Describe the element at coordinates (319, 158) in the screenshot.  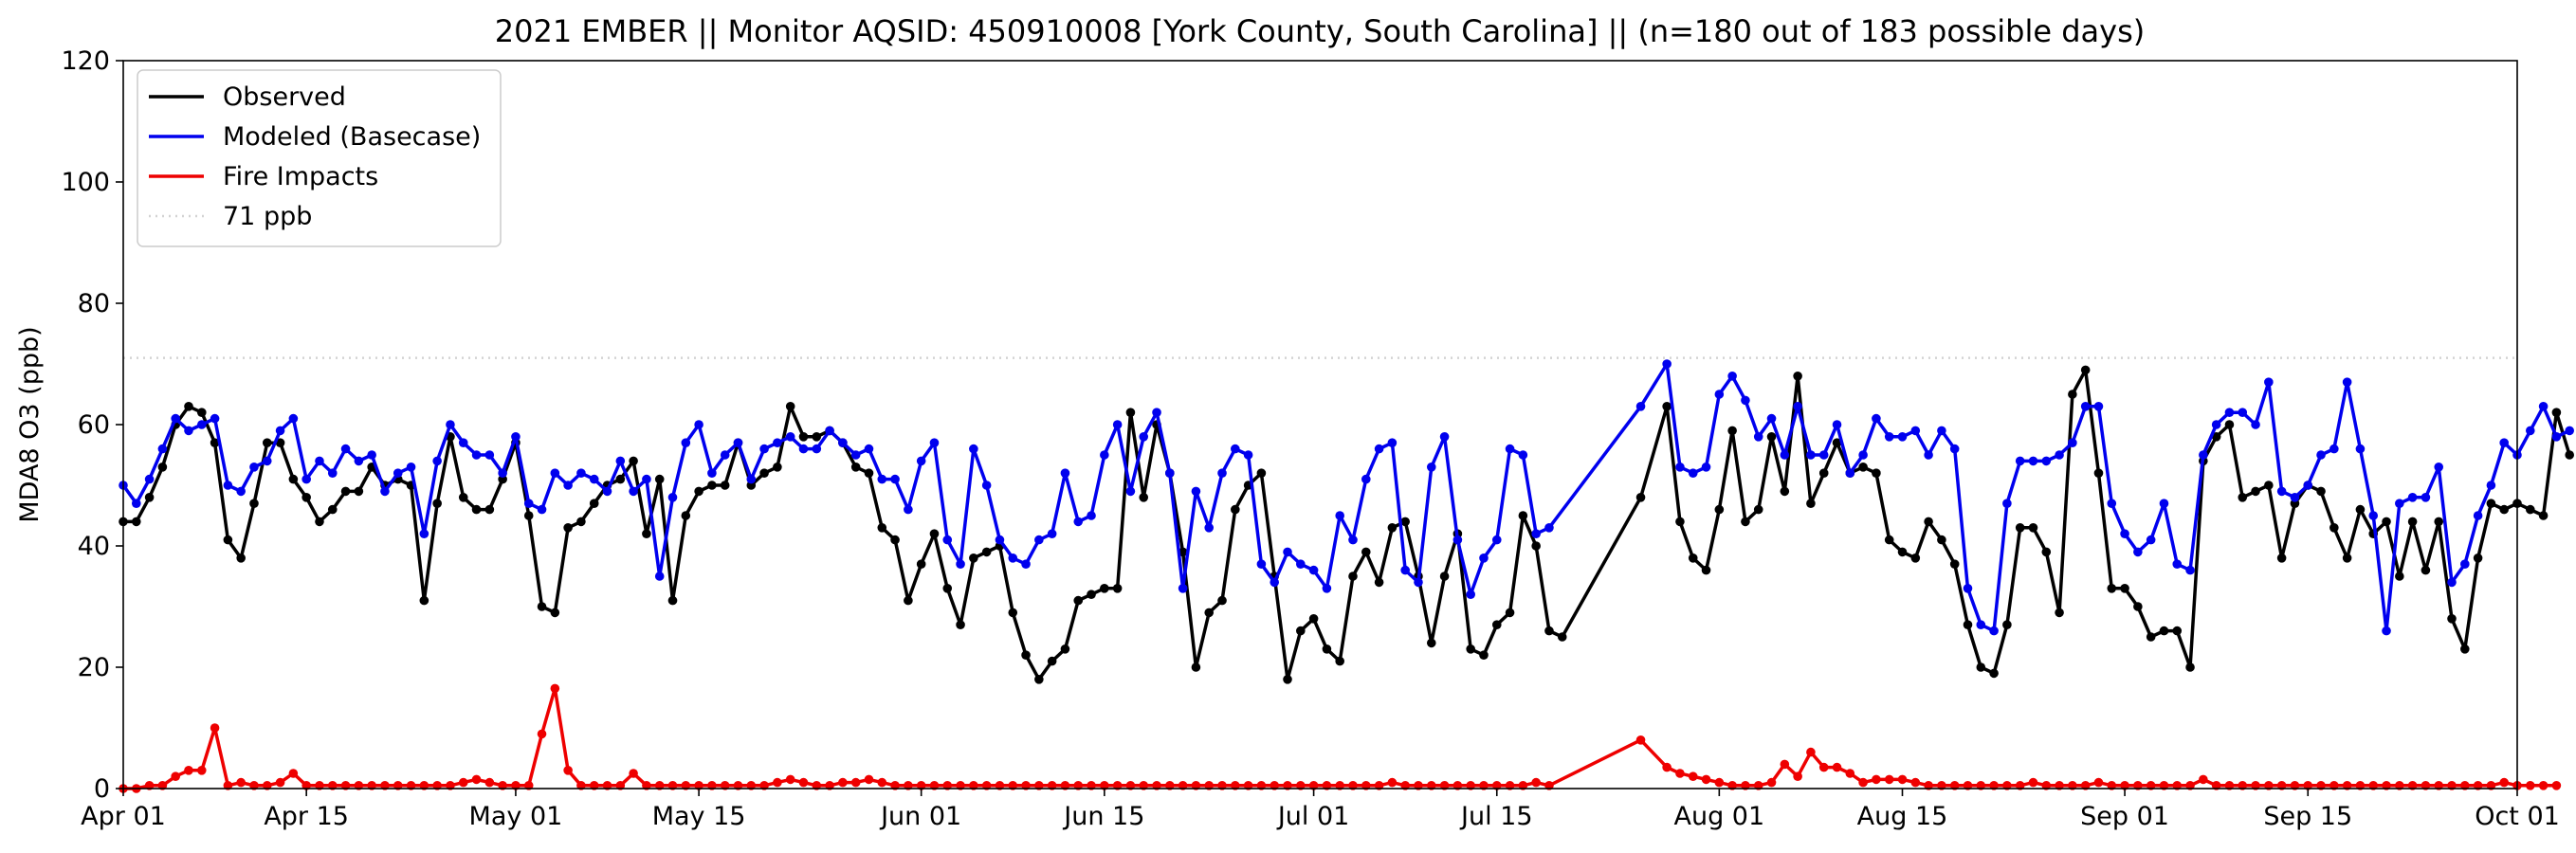
I see `legend-box` at that location.